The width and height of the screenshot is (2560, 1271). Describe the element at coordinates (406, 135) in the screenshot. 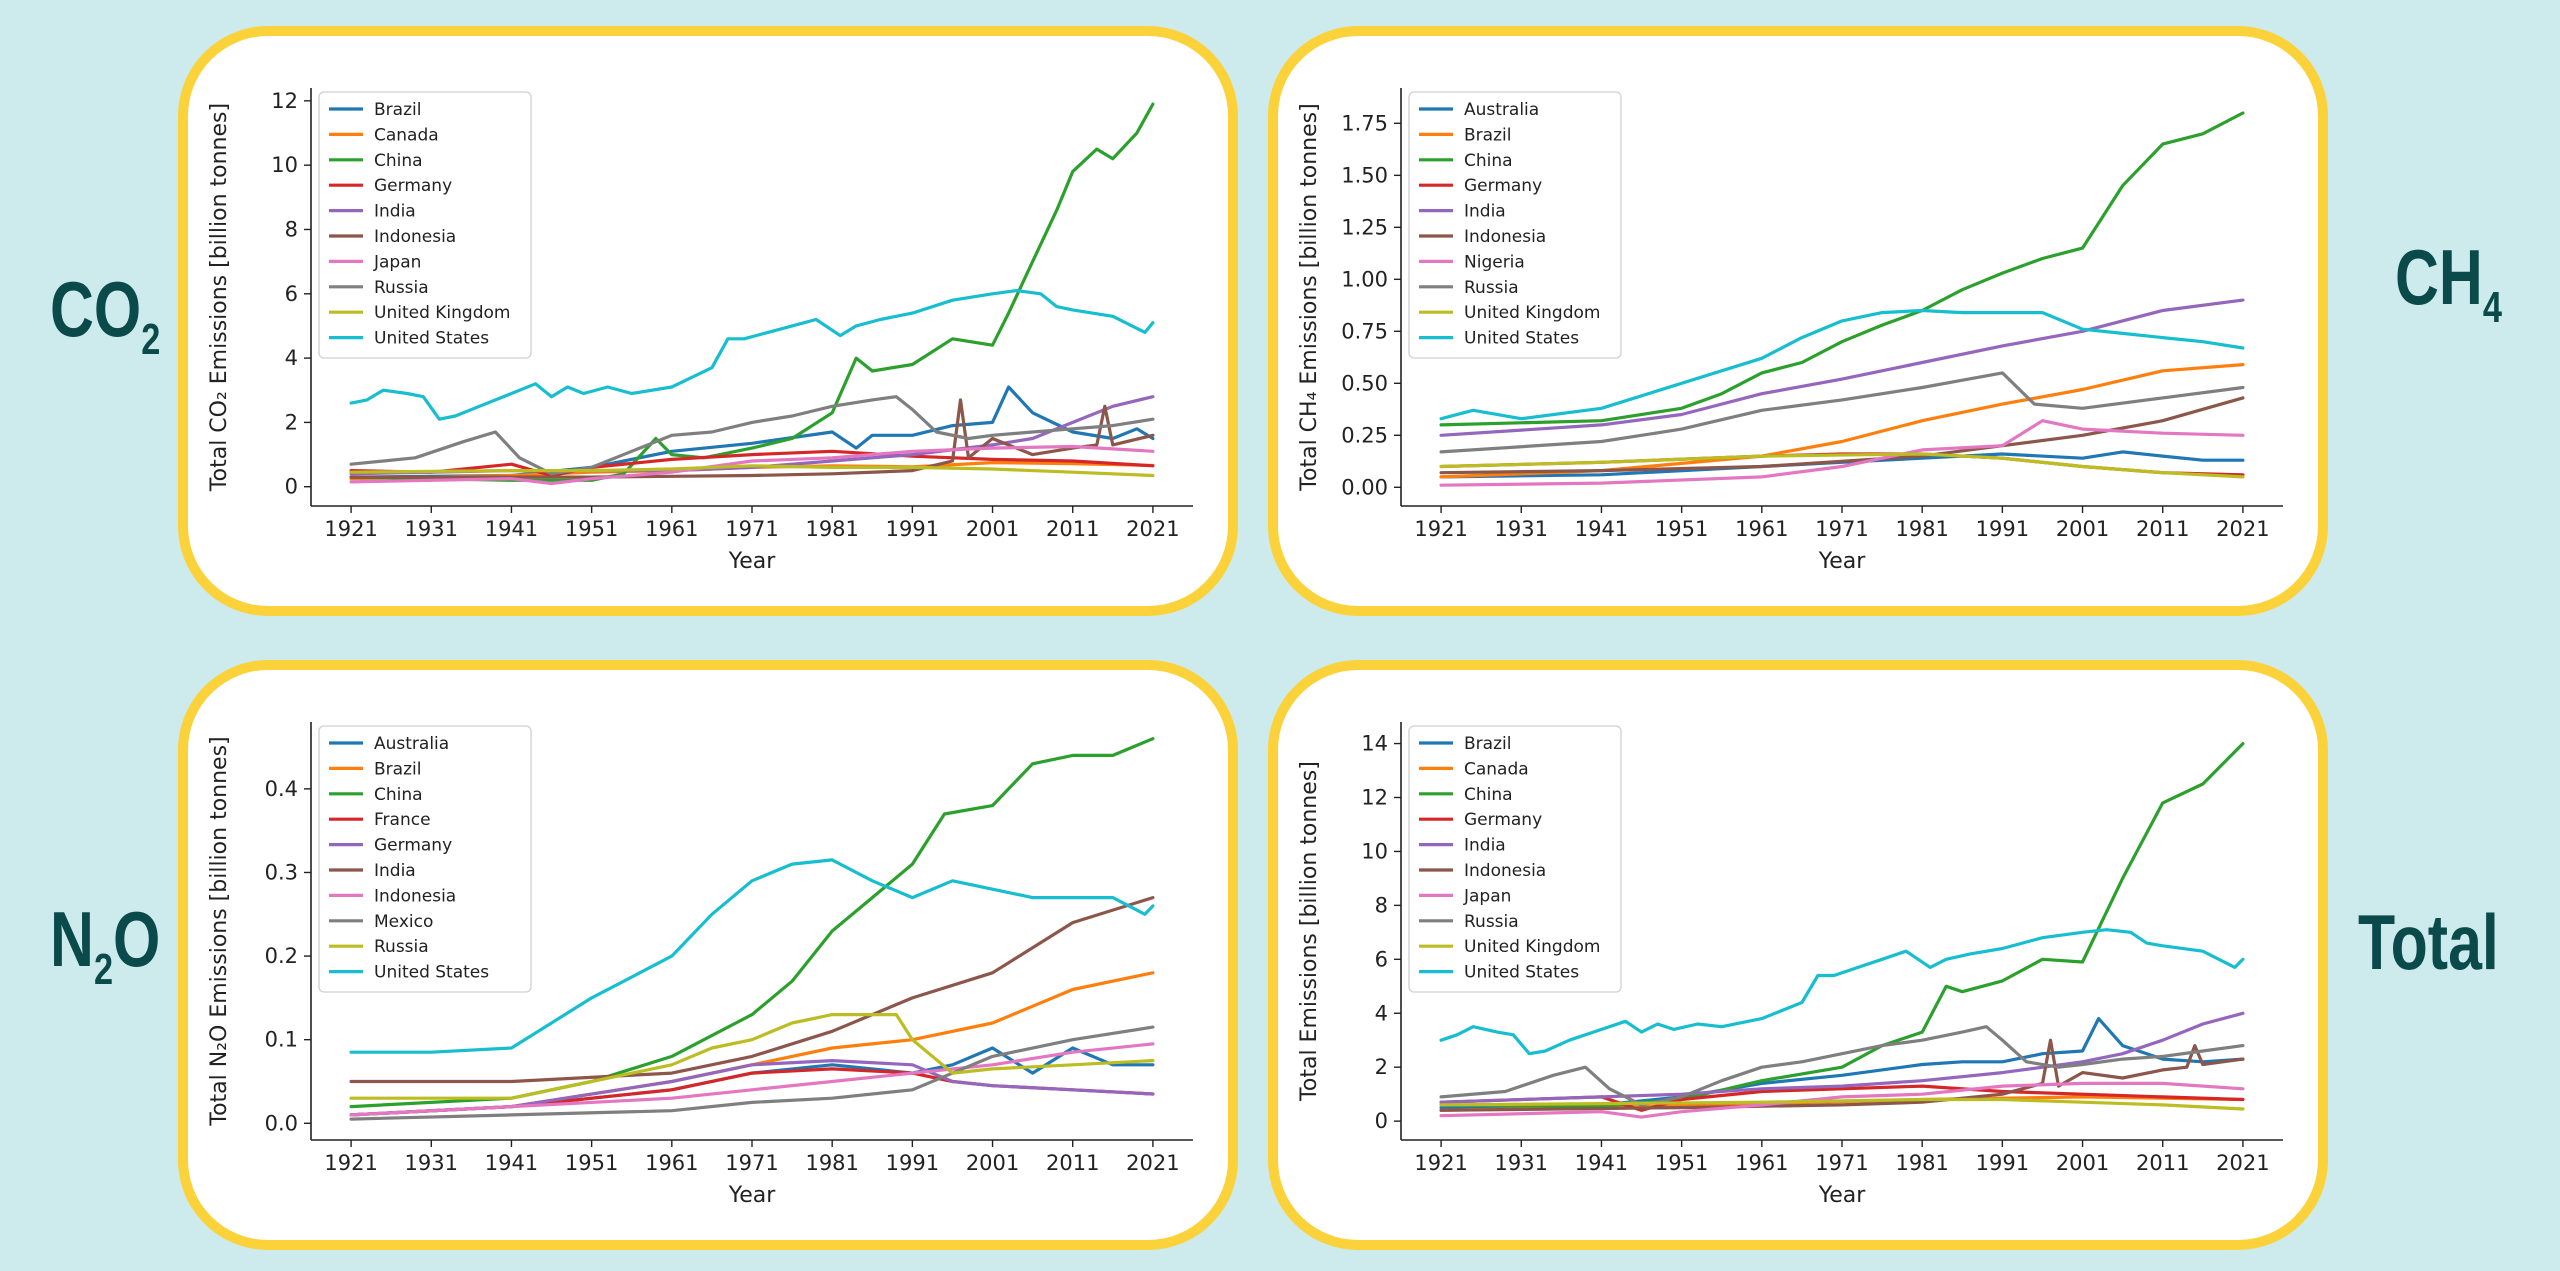

I see `legend-label: Canada` at that location.